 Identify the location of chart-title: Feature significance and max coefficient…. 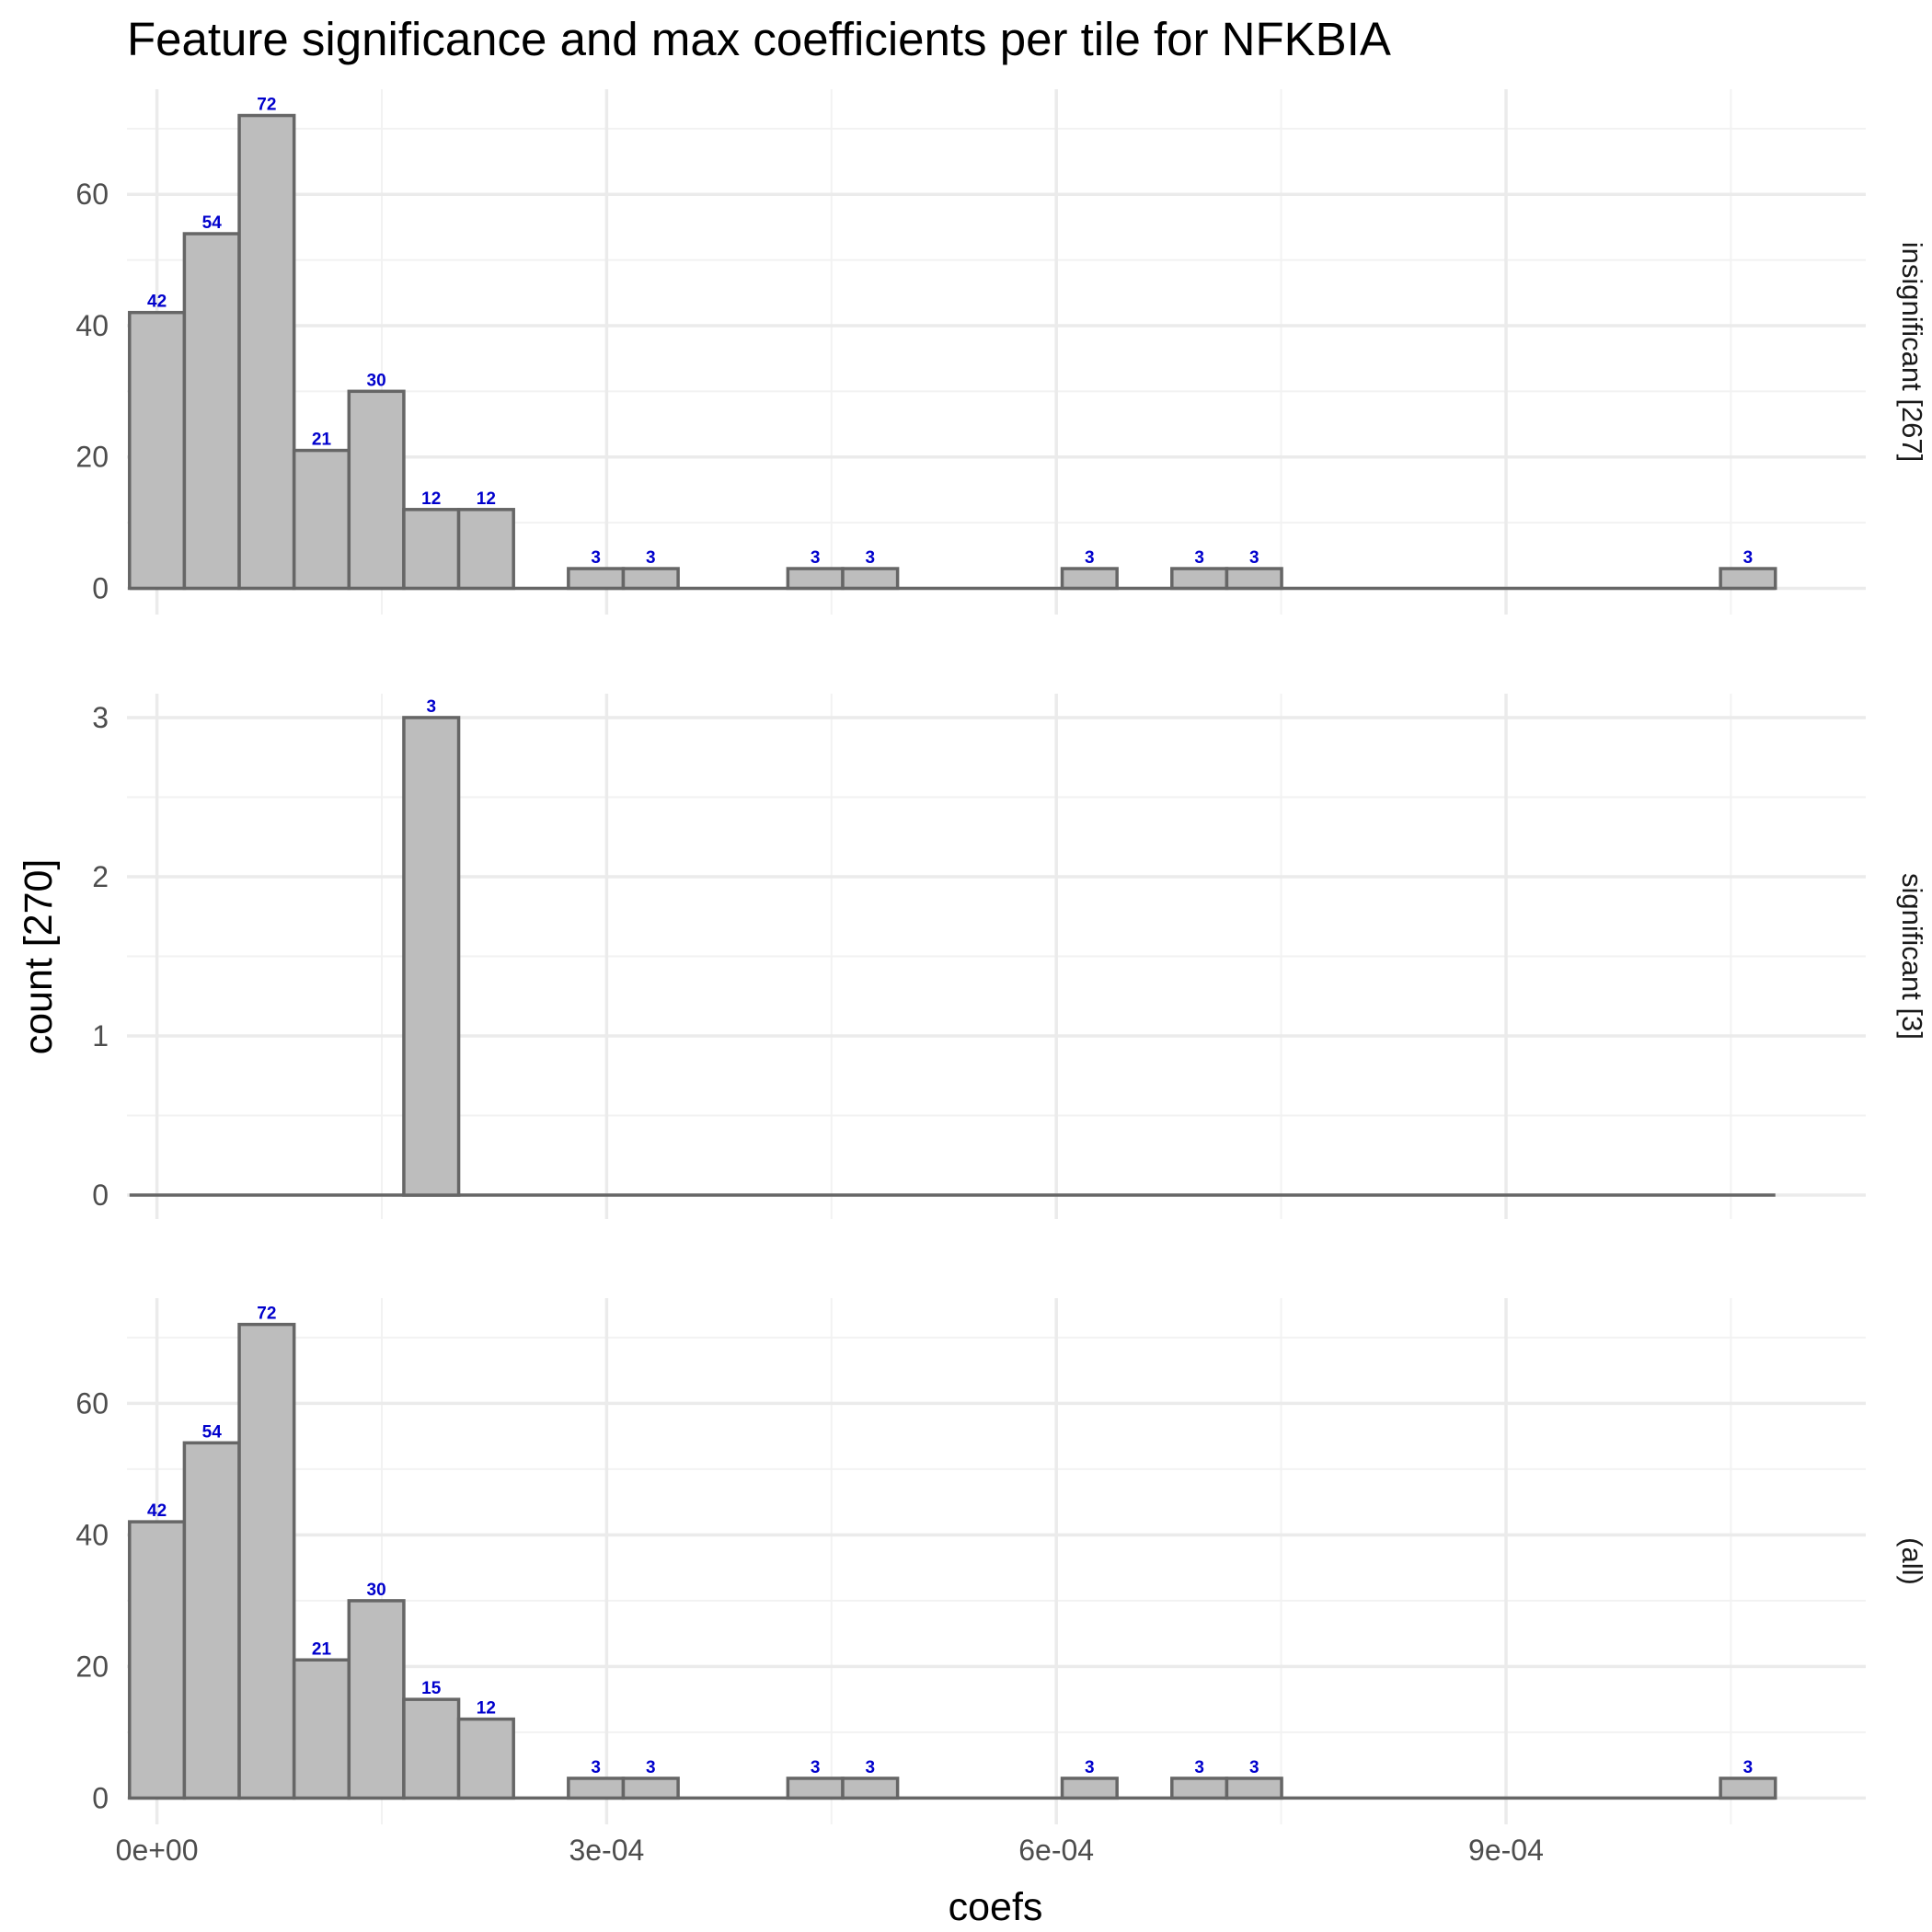
(759, 39).